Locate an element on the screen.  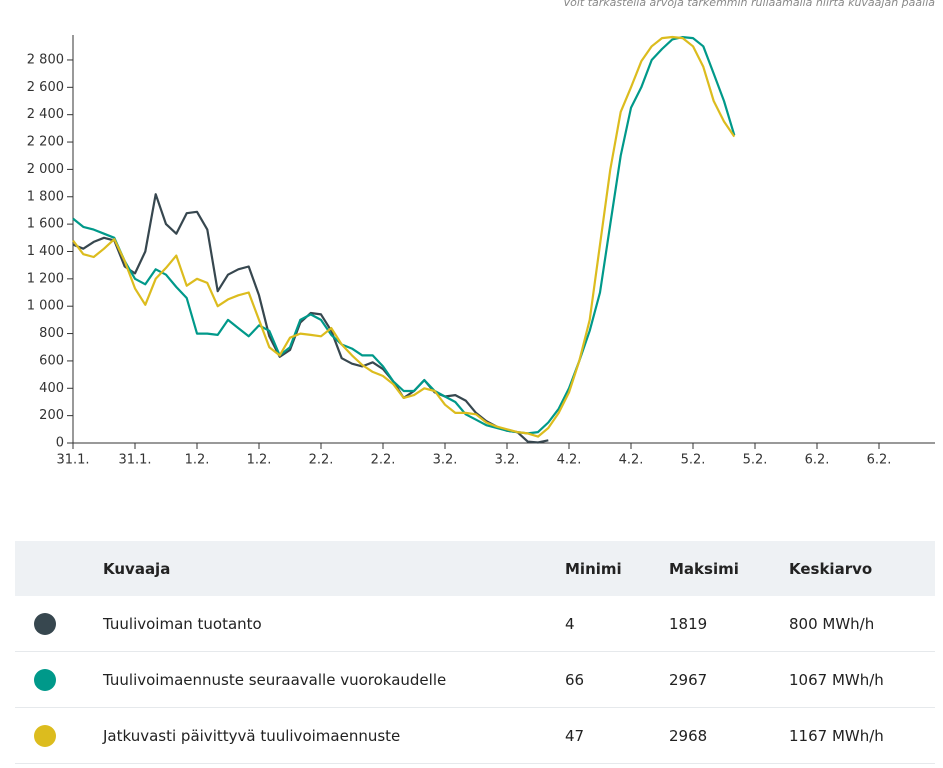
table-row: Tuulivoiman tuotanto 4 1819 800 MWh/h is located at coordinates (475, 624).